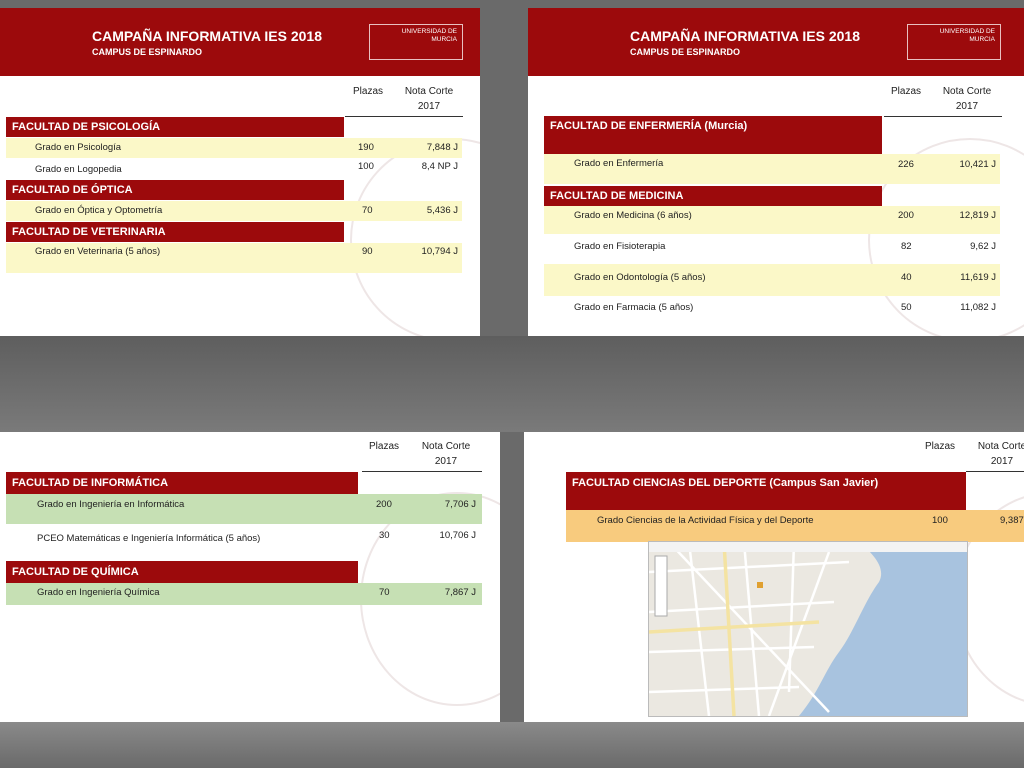 This screenshot has width=1024, height=768. I want to click on grado-name: Grado en Veterinaria (5 años), so click(98, 251).